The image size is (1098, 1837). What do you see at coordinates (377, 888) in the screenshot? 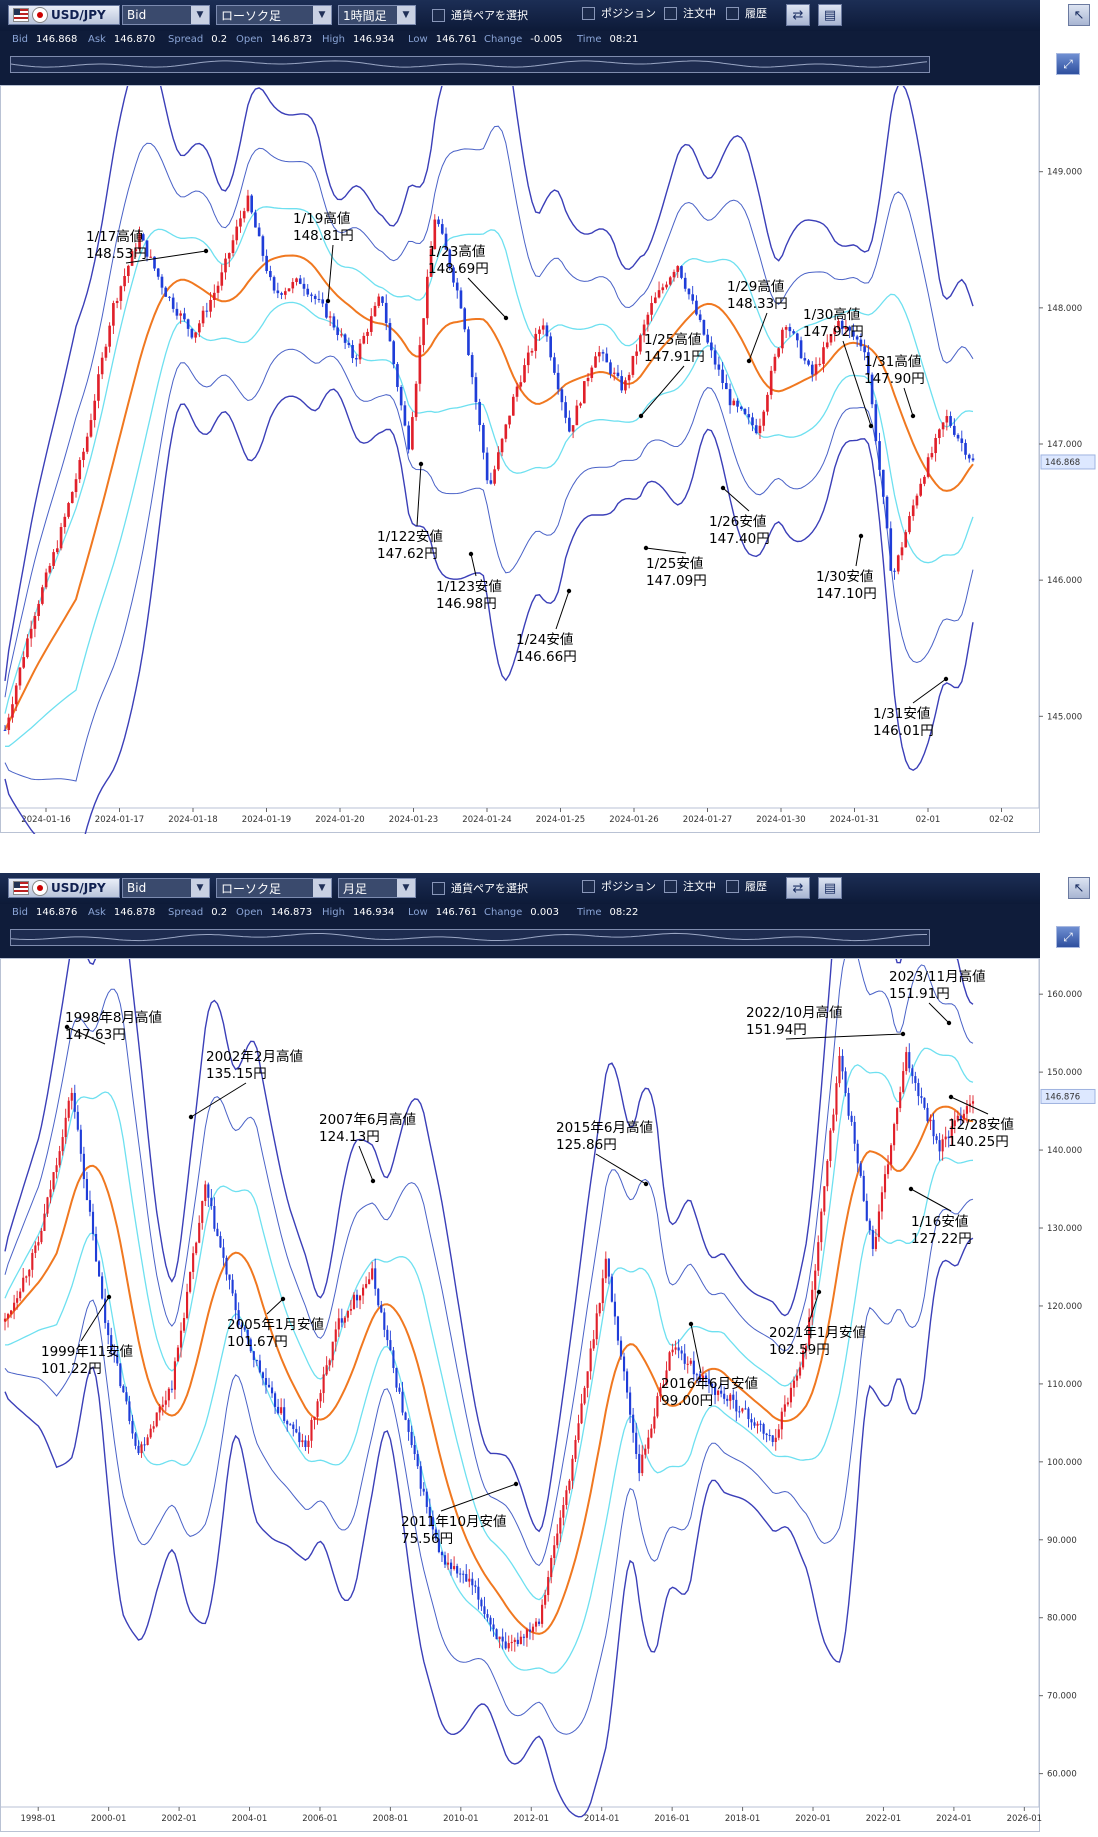
I see `timeframe-select: 月足 ▼` at bounding box center [377, 888].